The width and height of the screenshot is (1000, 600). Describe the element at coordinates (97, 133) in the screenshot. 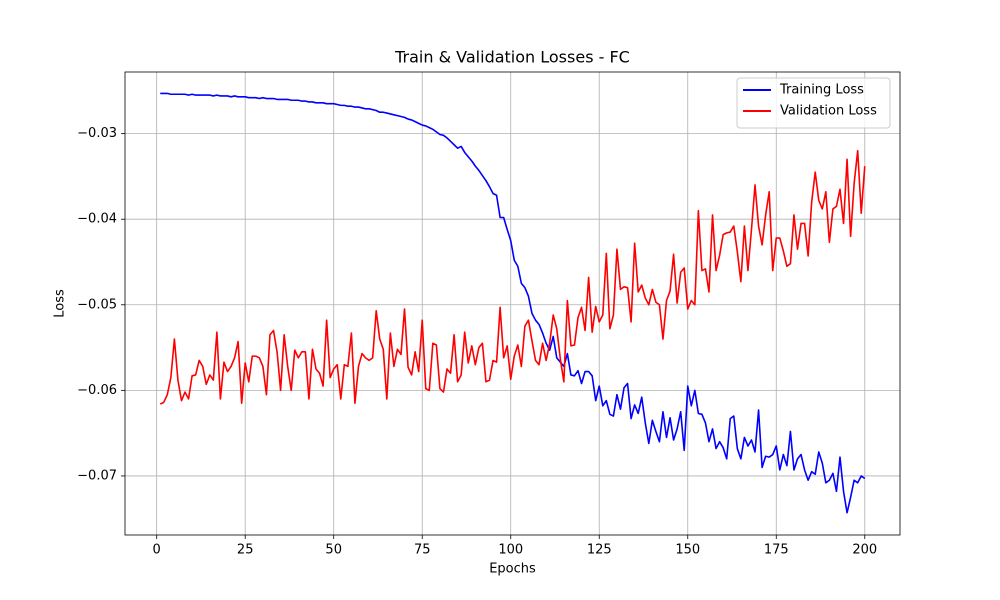

I see `y-tick-label: −0.03` at that location.